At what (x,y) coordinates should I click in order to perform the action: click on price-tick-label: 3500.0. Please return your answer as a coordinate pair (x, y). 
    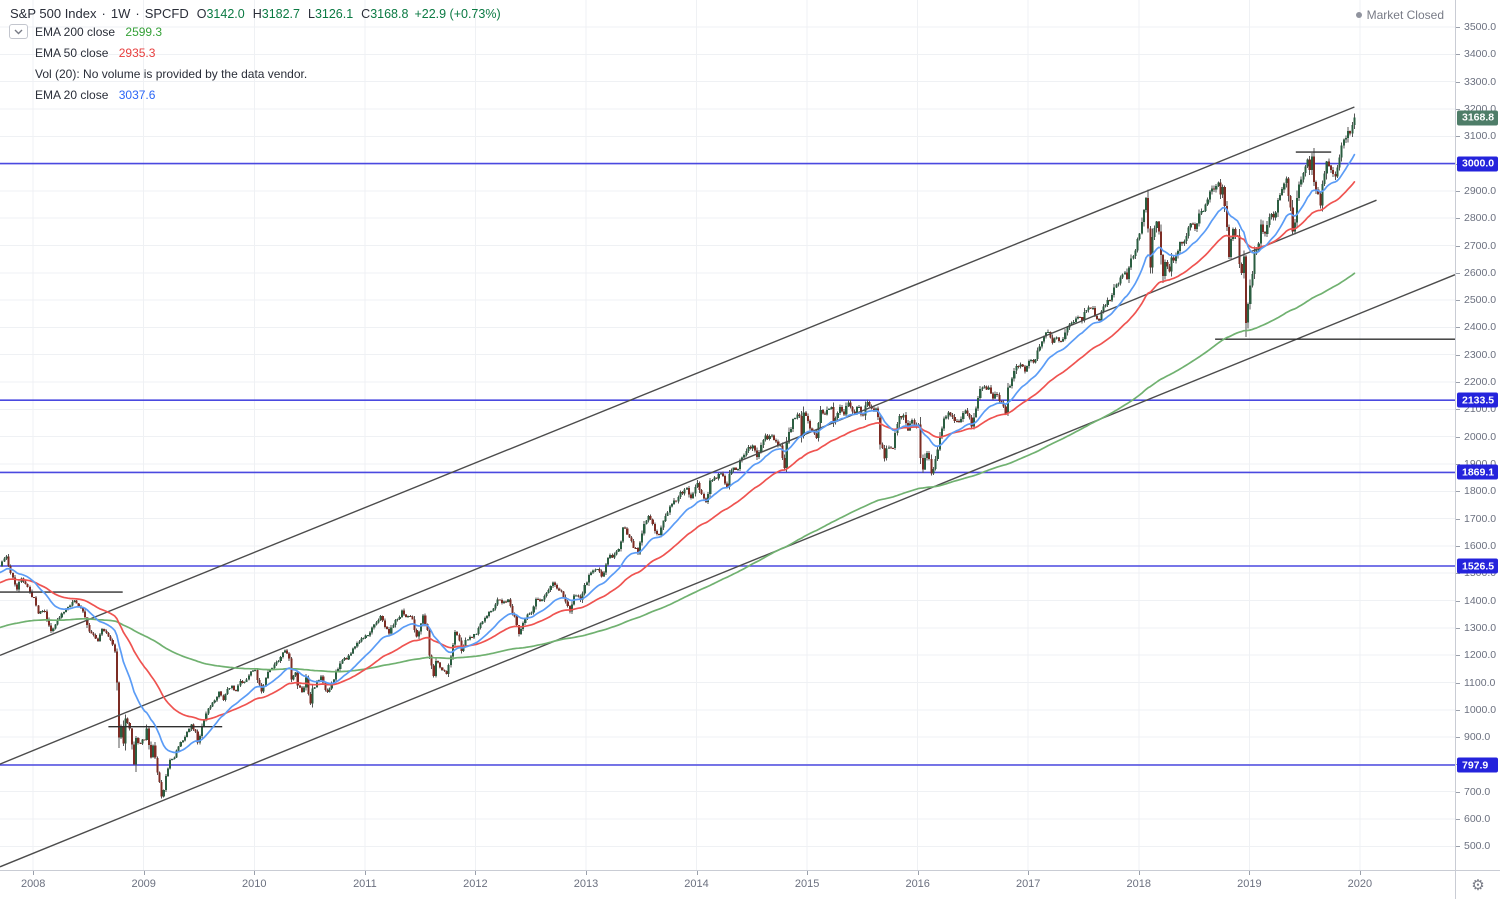
    Looking at the image, I should click on (1480, 27).